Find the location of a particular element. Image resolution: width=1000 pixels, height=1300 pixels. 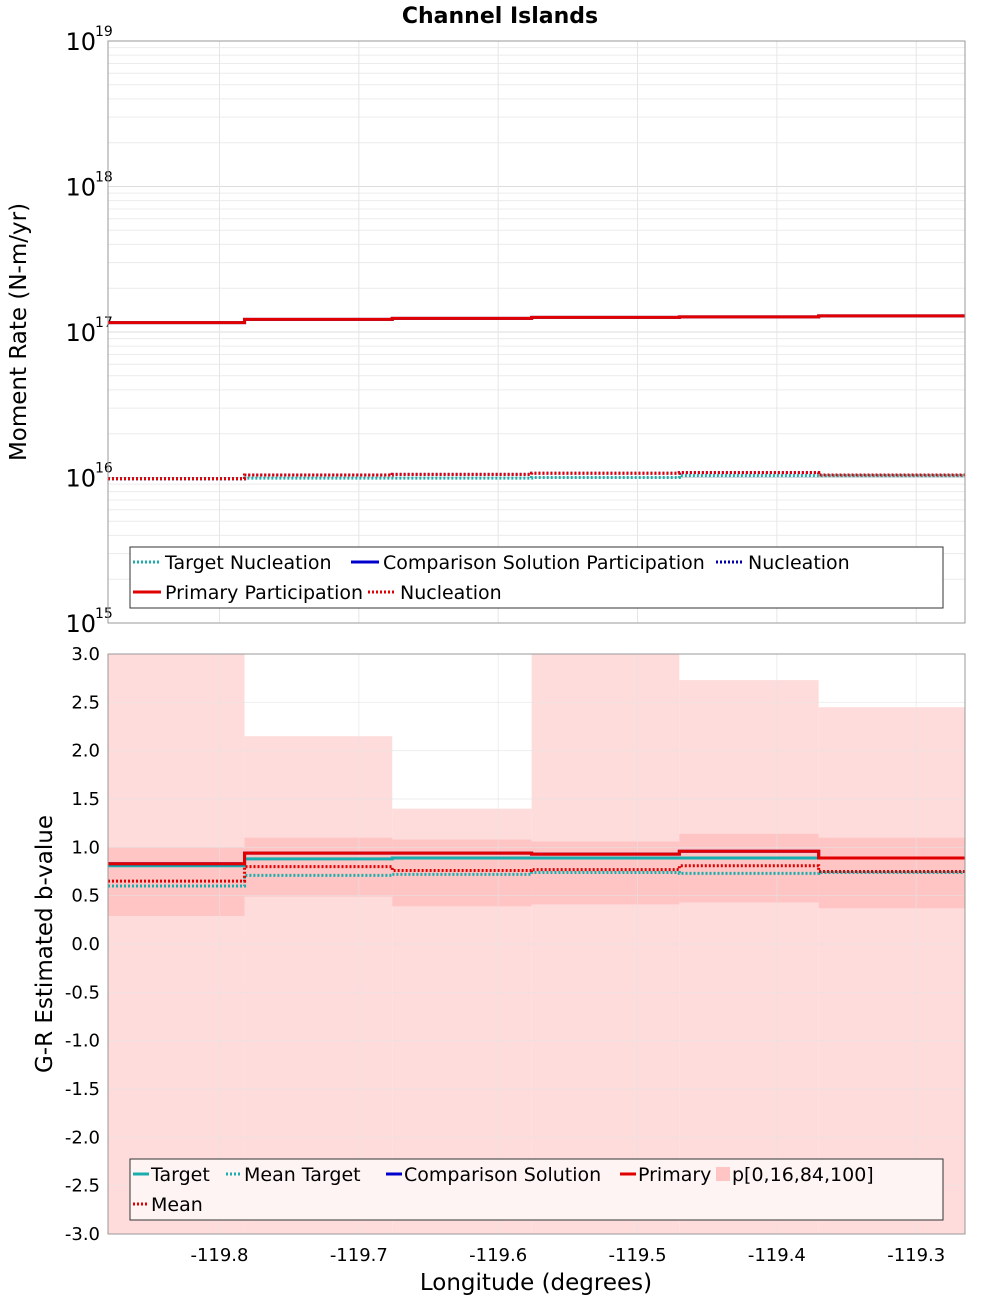

bottom-legend-item: Mean is located at coordinates (168, 1205).